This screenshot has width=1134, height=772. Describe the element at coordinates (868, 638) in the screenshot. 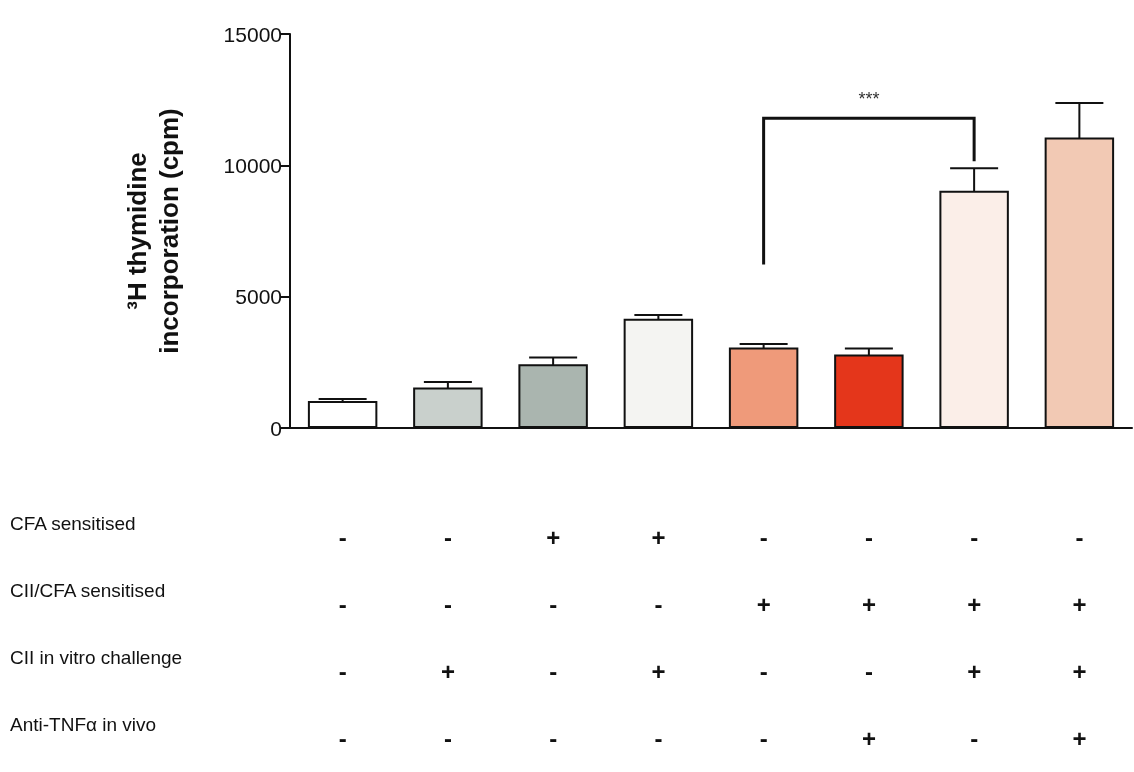

I see `category-label: - + - +` at that location.